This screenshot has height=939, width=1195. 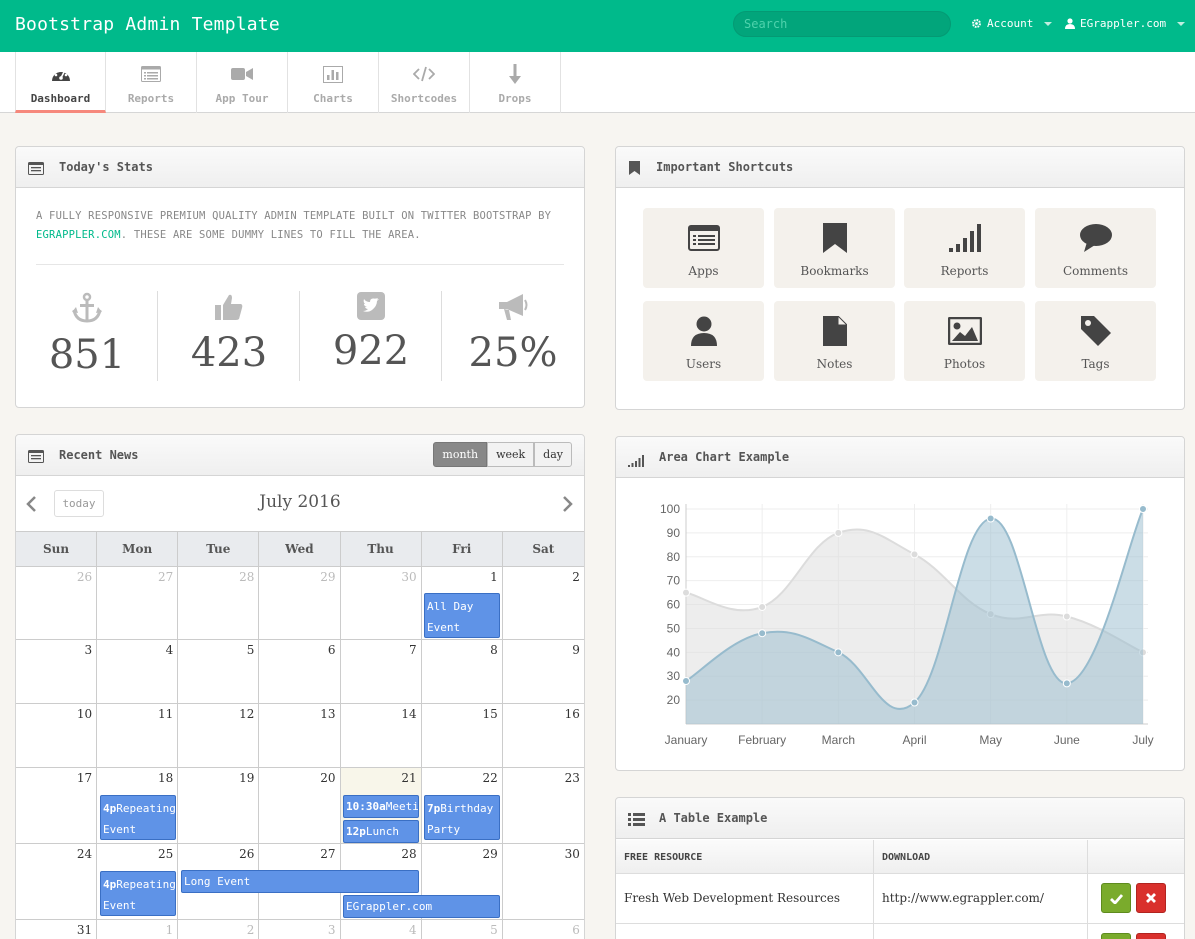 What do you see at coordinates (838, 740) in the screenshot?
I see `x-tick-label: March` at bounding box center [838, 740].